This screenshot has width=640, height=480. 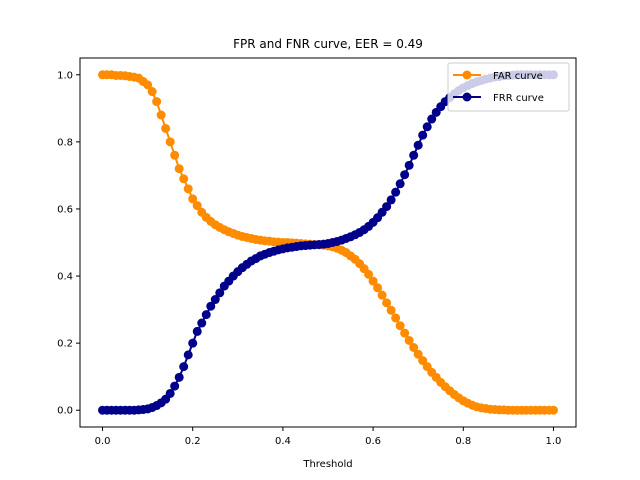 What do you see at coordinates (65, 277) in the screenshot?
I see `y-tick-label: 0.4` at bounding box center [65, 277].